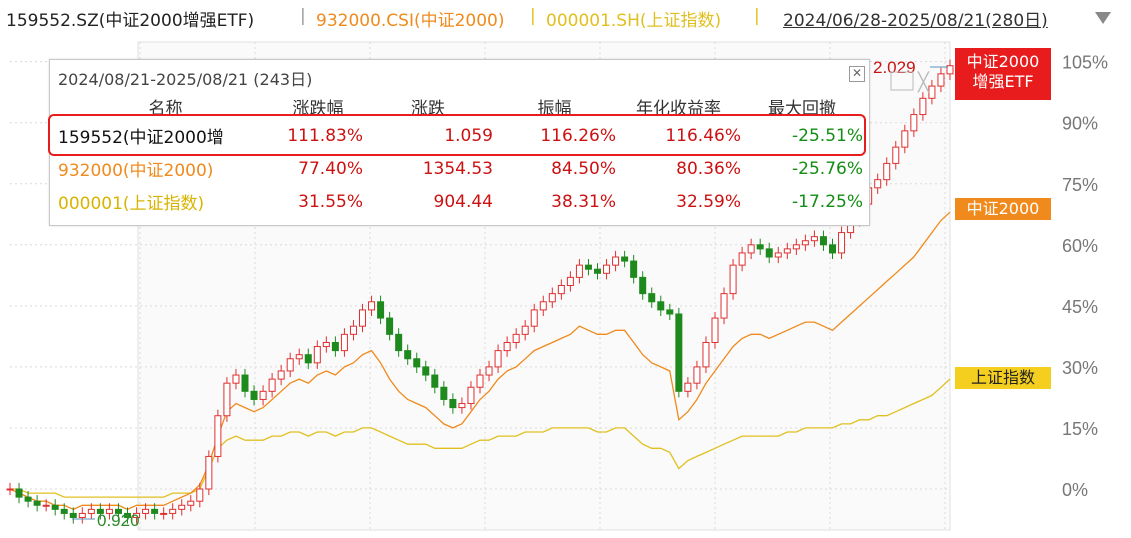  Describe the element at coordinates (410, 21) in the screenshot. I see `index-series-title: 932000.CSI(中证2000)` at that location.